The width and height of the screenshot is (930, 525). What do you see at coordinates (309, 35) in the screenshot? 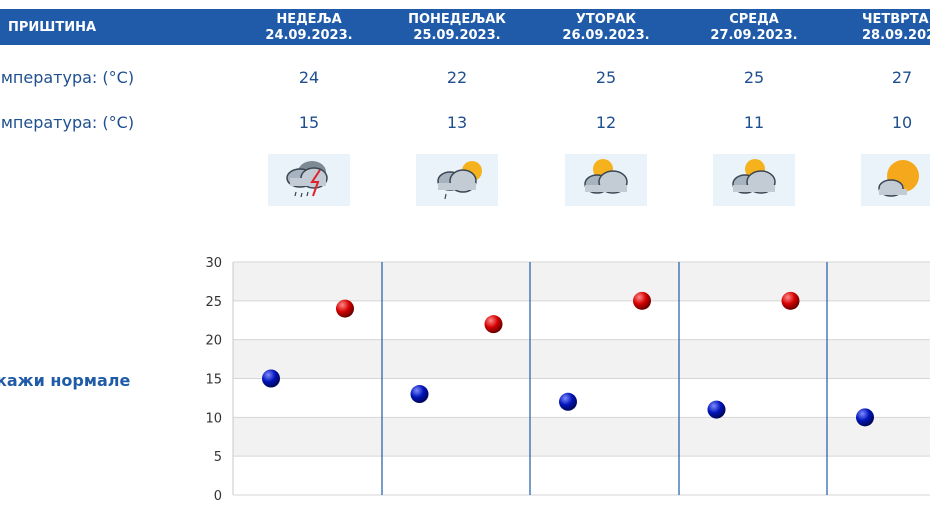
I see `day-date: 24.09.2023.` at bounding box center [309, 35].